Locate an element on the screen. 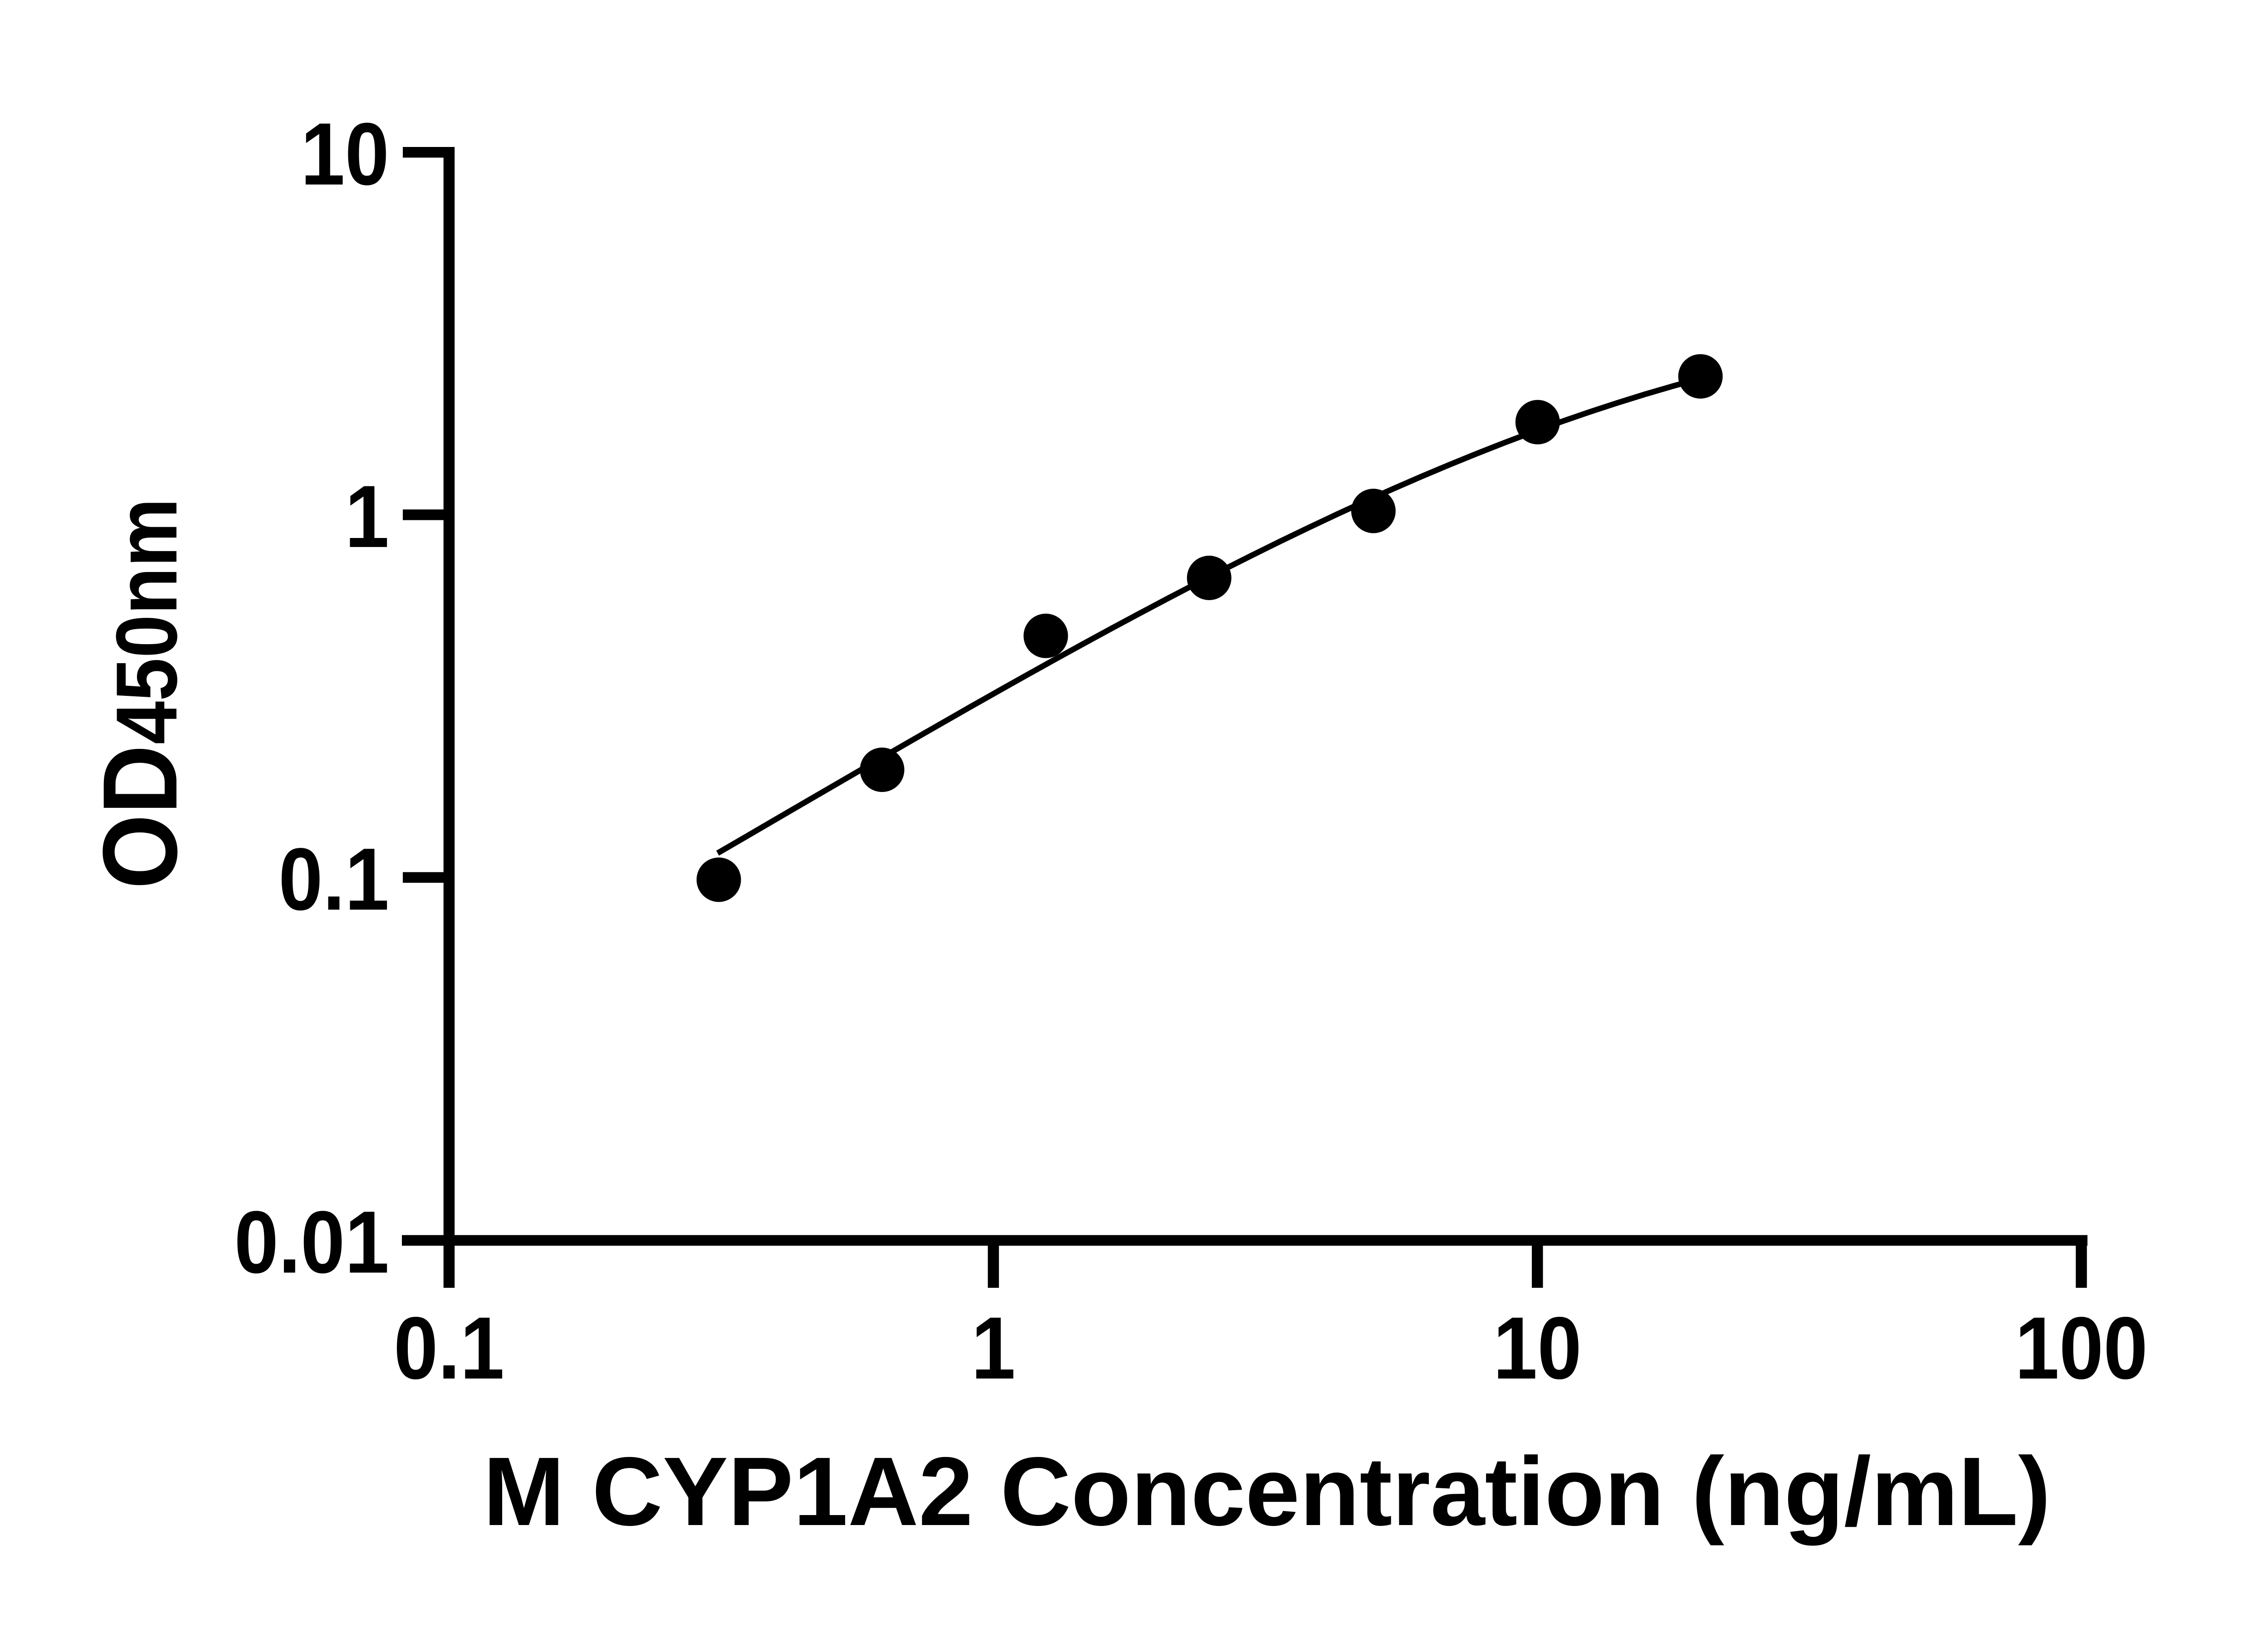  svg-text: 450nm is located at coordinates (147, 621).